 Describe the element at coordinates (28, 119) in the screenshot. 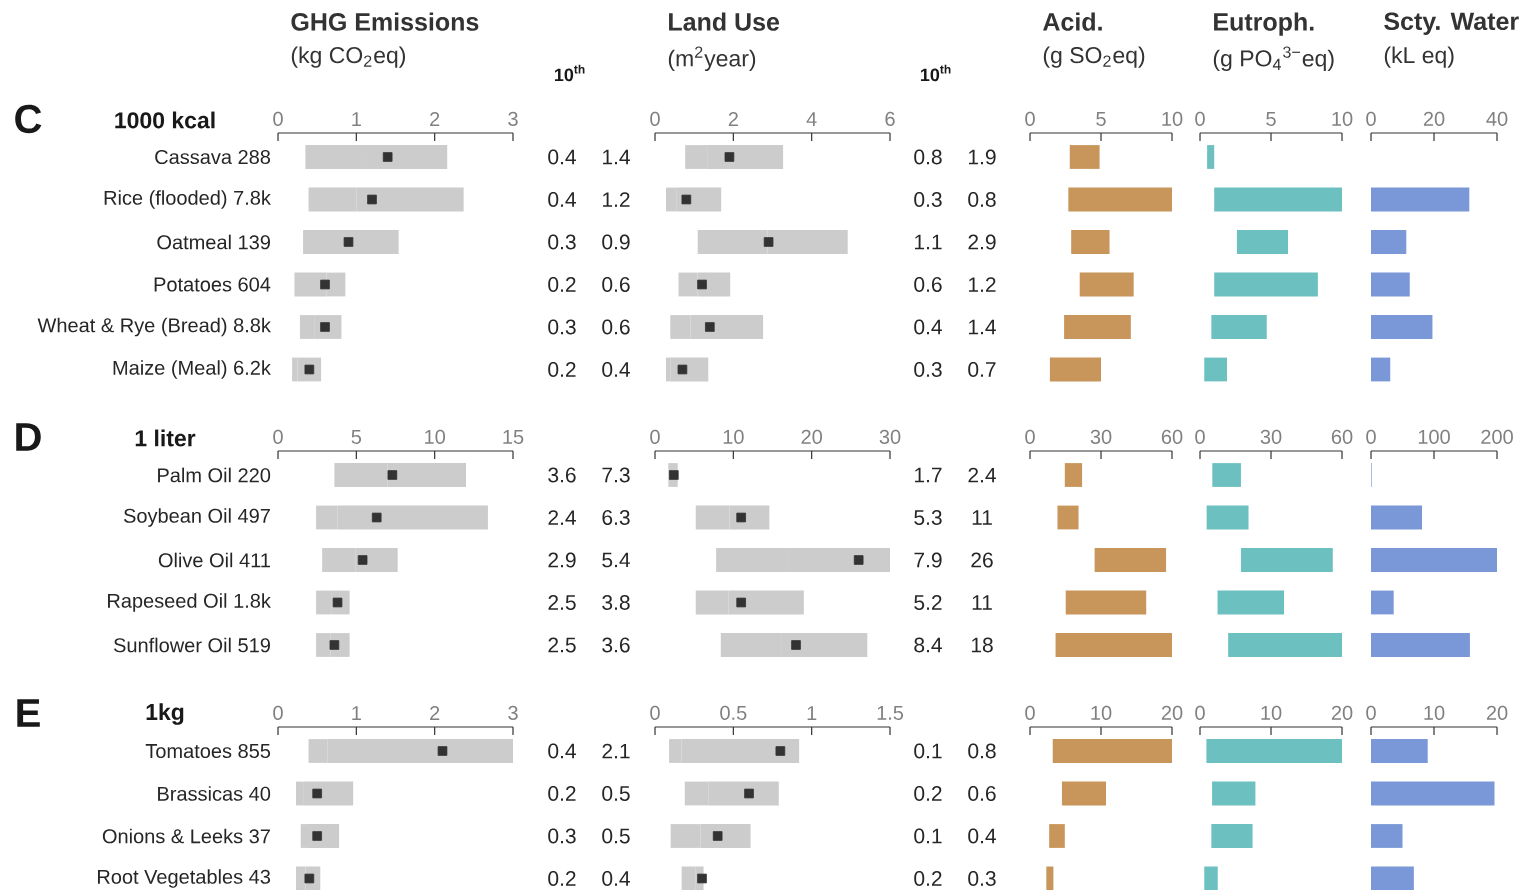

I see `text: C` at that location.